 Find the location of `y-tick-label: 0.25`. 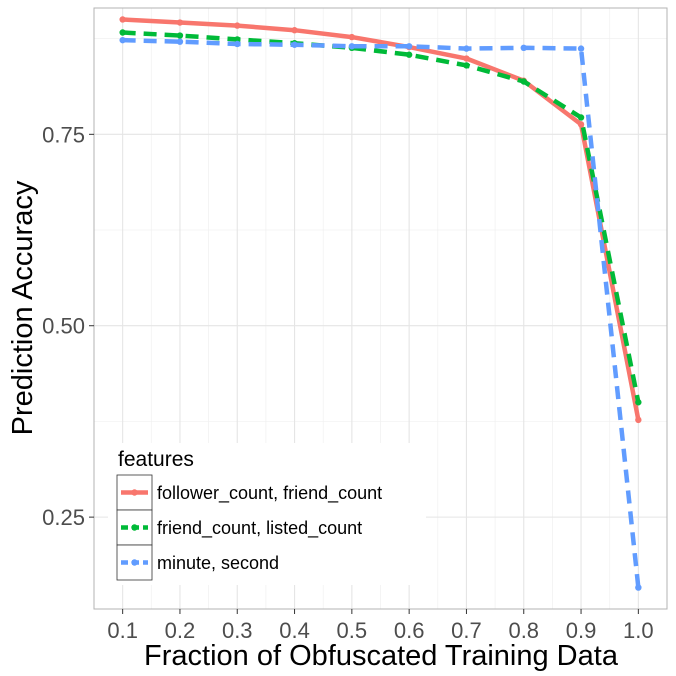

y-tick-label: 0.25 is located at coordinates (63, 517).